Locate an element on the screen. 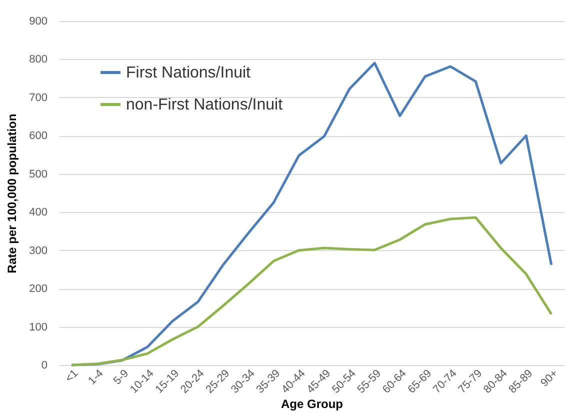  x-axis-title: Age Group is located at coordinates (312, 404).